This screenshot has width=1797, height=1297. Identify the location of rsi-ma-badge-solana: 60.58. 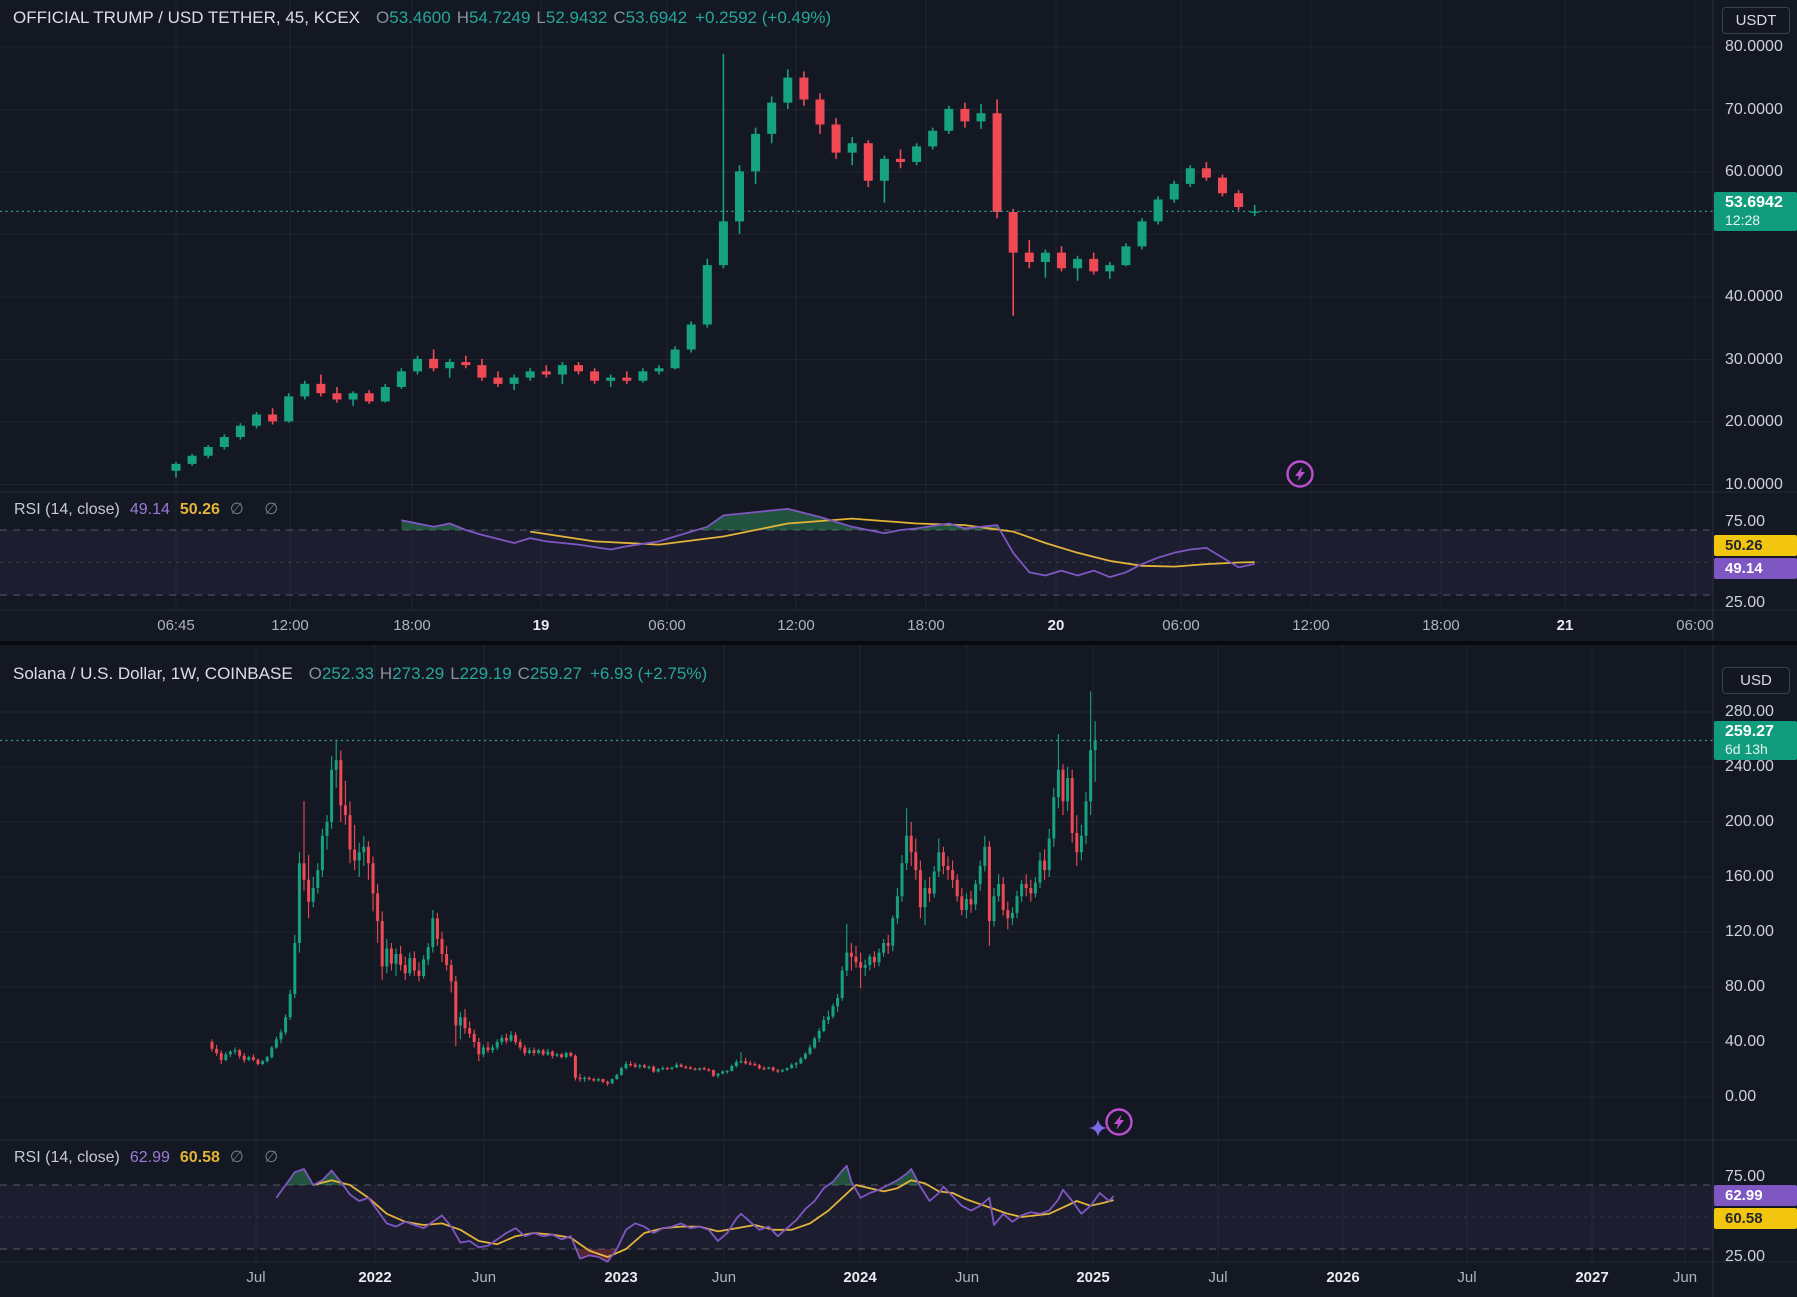
(1755, 1218).